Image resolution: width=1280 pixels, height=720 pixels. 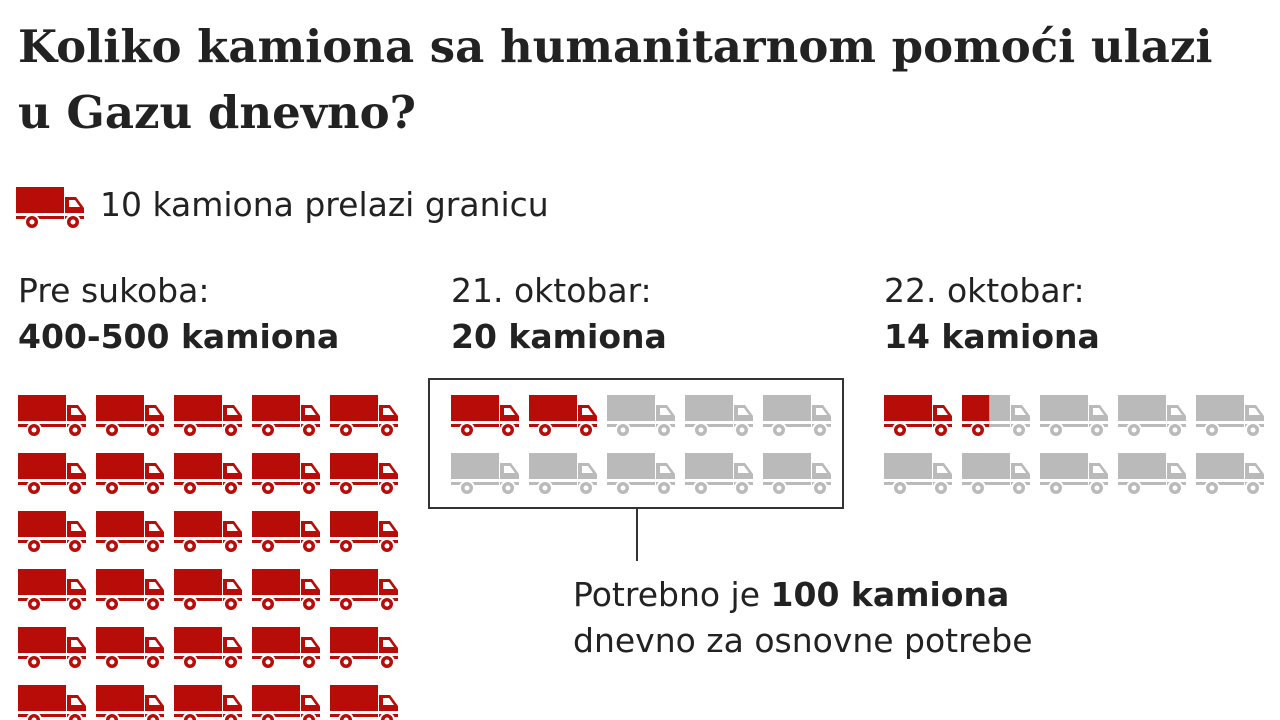 I want to click on column-date: Pre sukoba:, so click(x=114, y=290).